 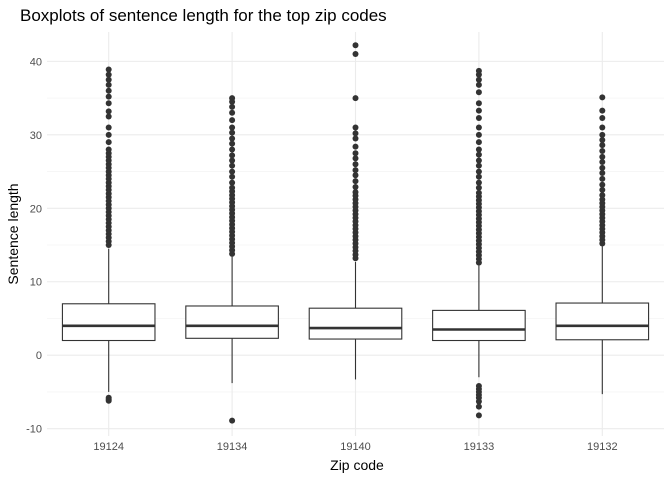 What do you see at coordinates (108, 447) in the screenshot?
I see `x-tick-label: 19124` at bounding box center [108, 447].